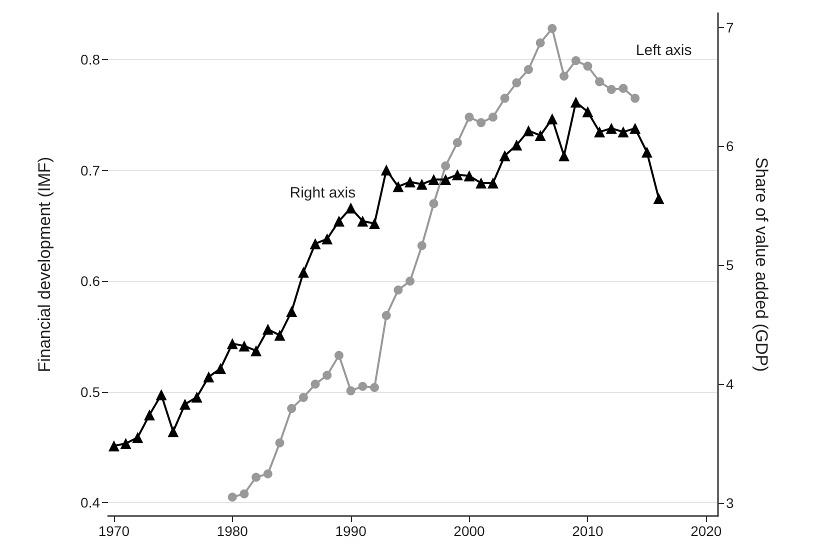  What do you see at coordinates (90, 60) in the screenshot?
I see `y-tick-label: 0.8` at bounding box center [90, 60].